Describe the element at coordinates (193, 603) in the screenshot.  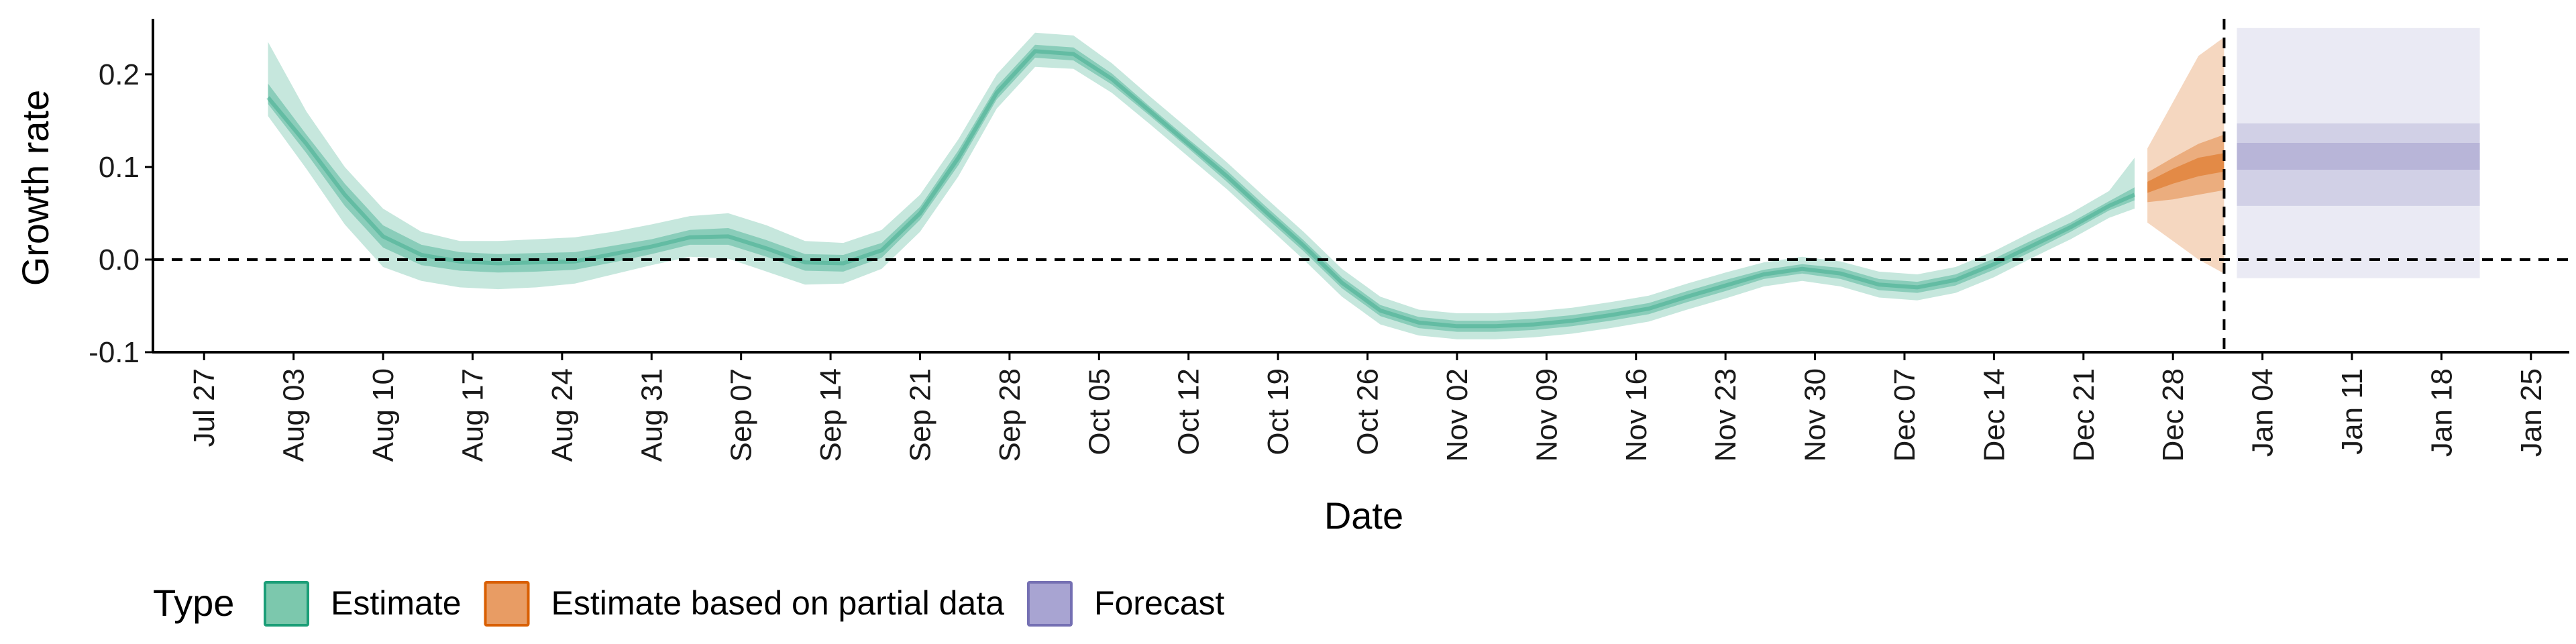
I see `legend-title: Type` at that location.